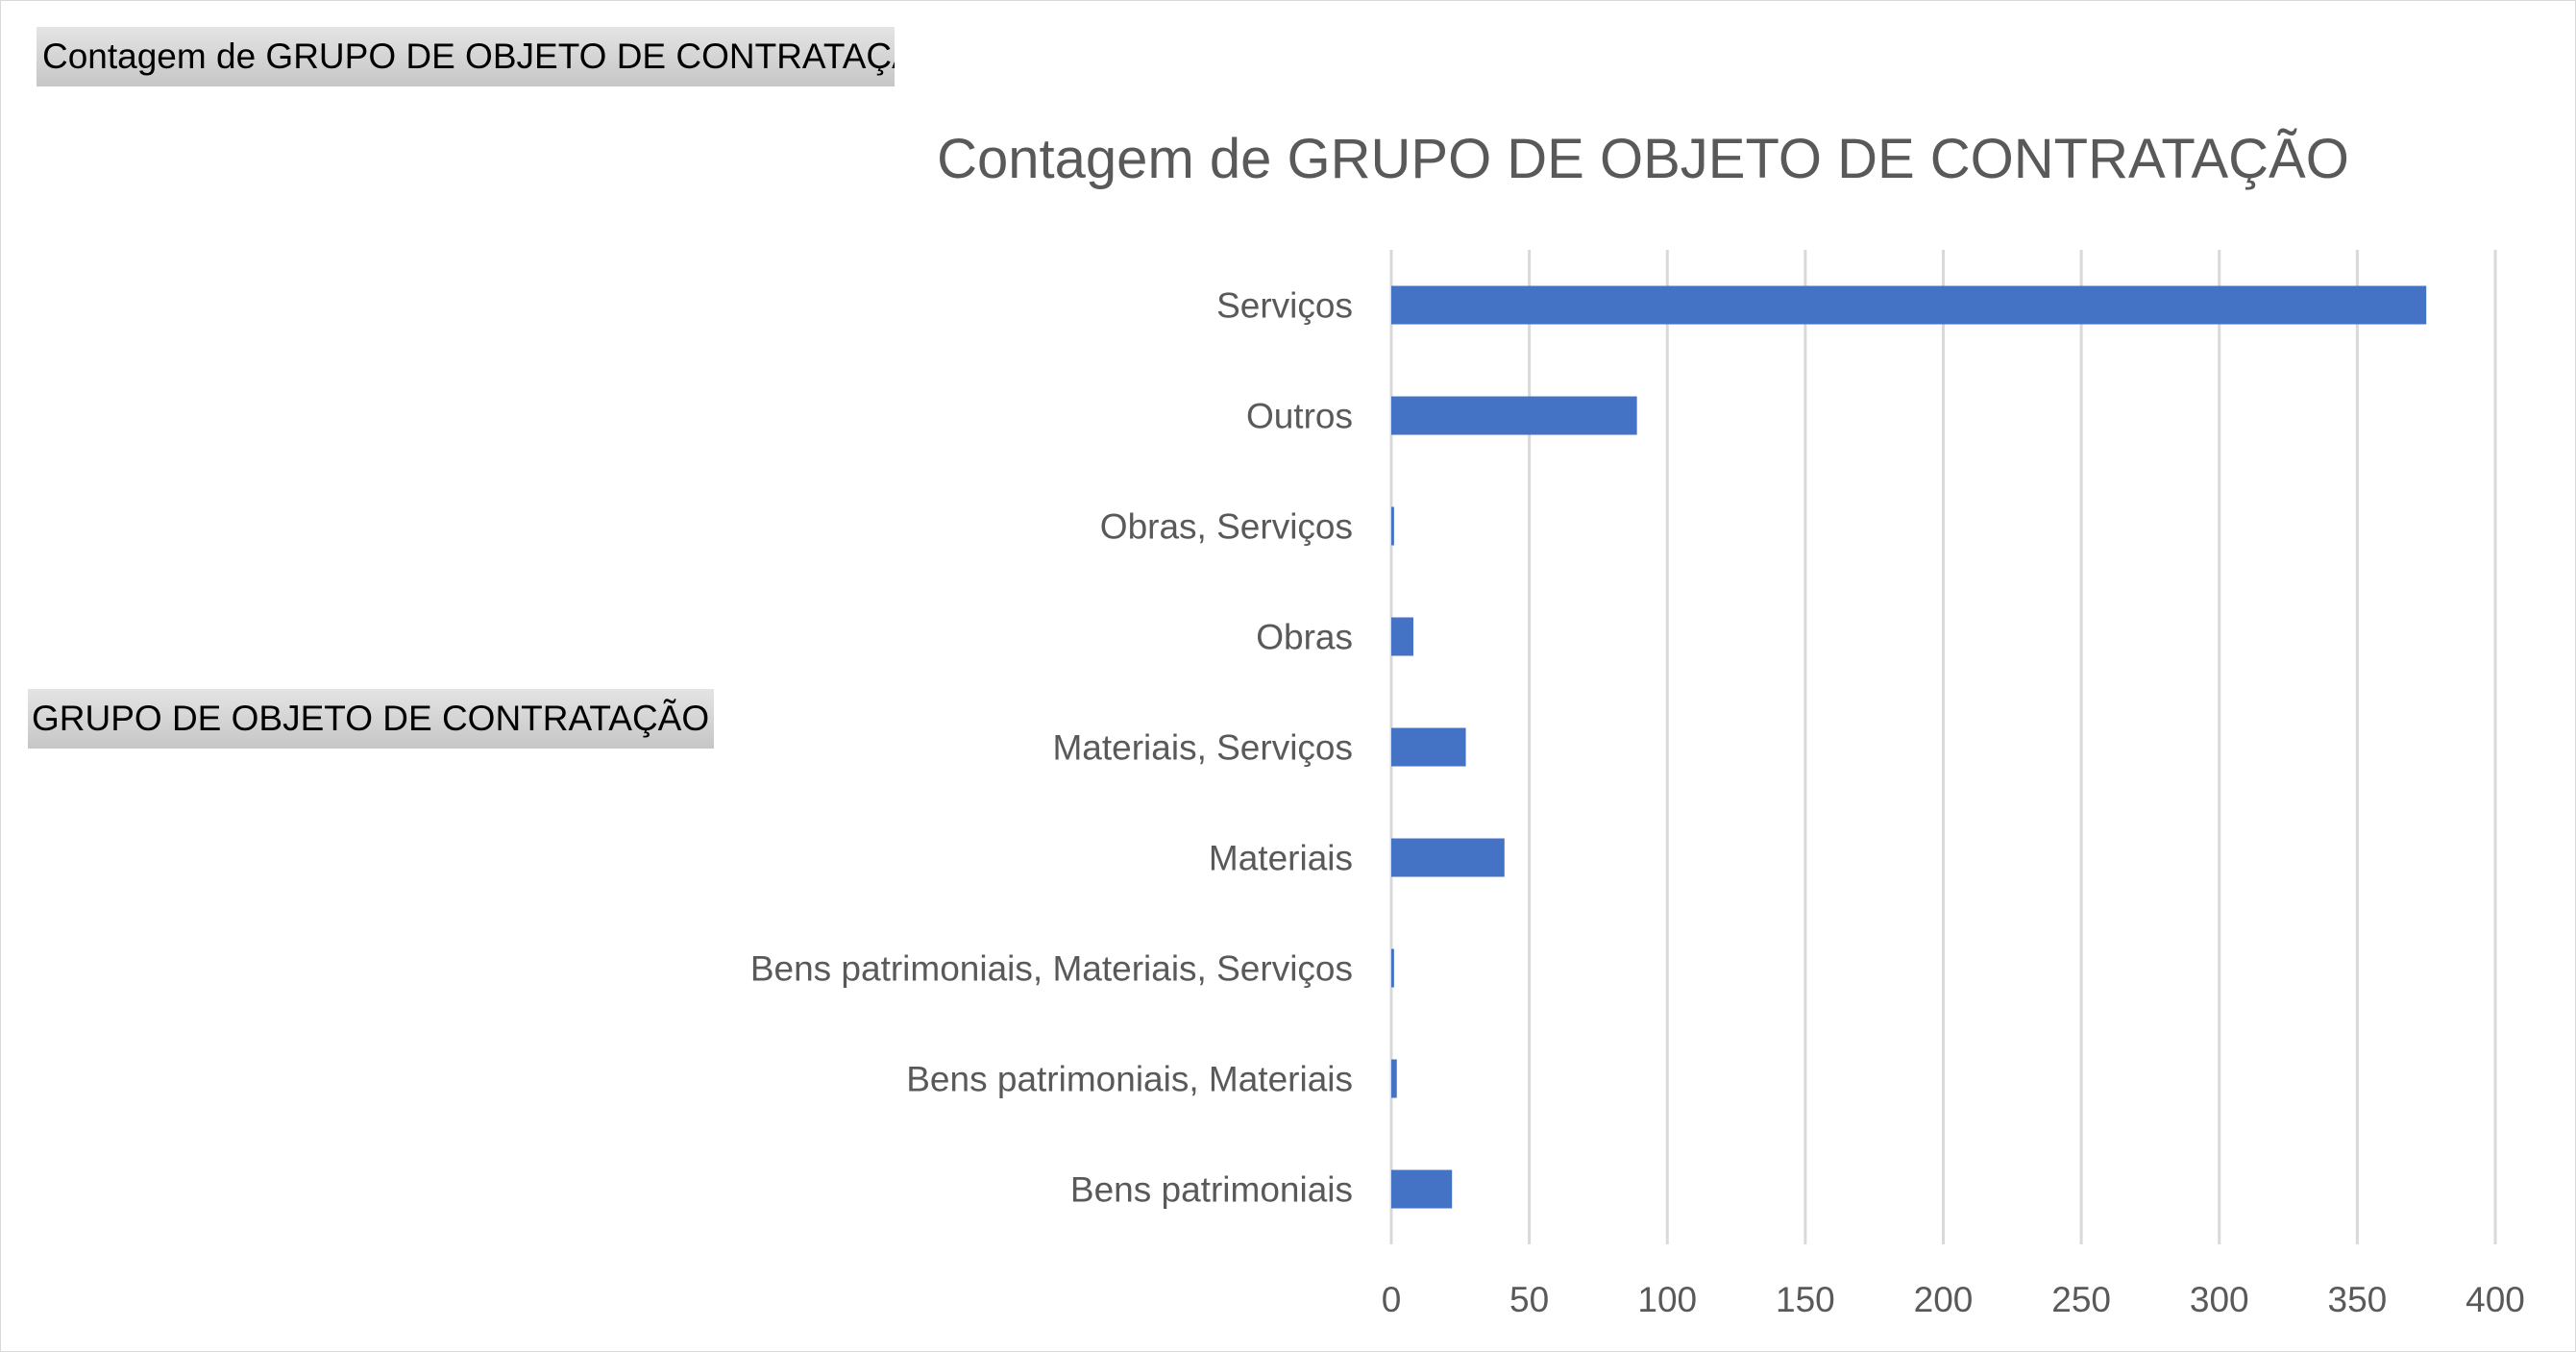  Describe the element at coordinates (2081, 1299) in the screenshot. I see `x-tick-label: 250` at that location.